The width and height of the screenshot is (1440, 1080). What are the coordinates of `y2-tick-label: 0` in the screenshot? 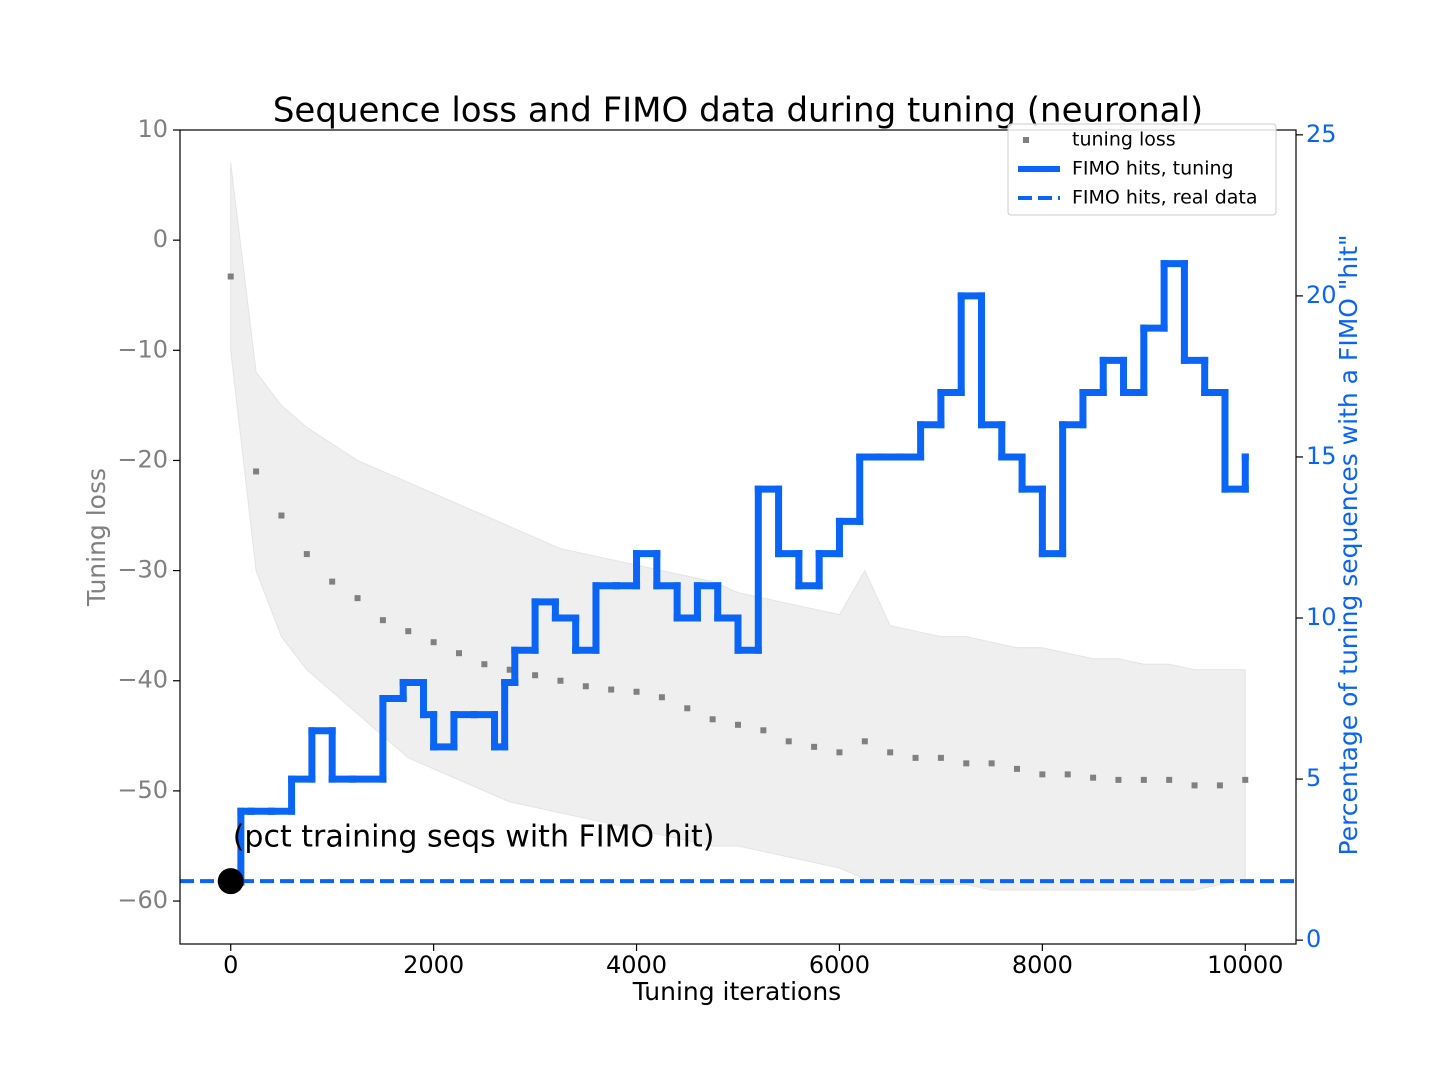 It's located at (1313, 939).